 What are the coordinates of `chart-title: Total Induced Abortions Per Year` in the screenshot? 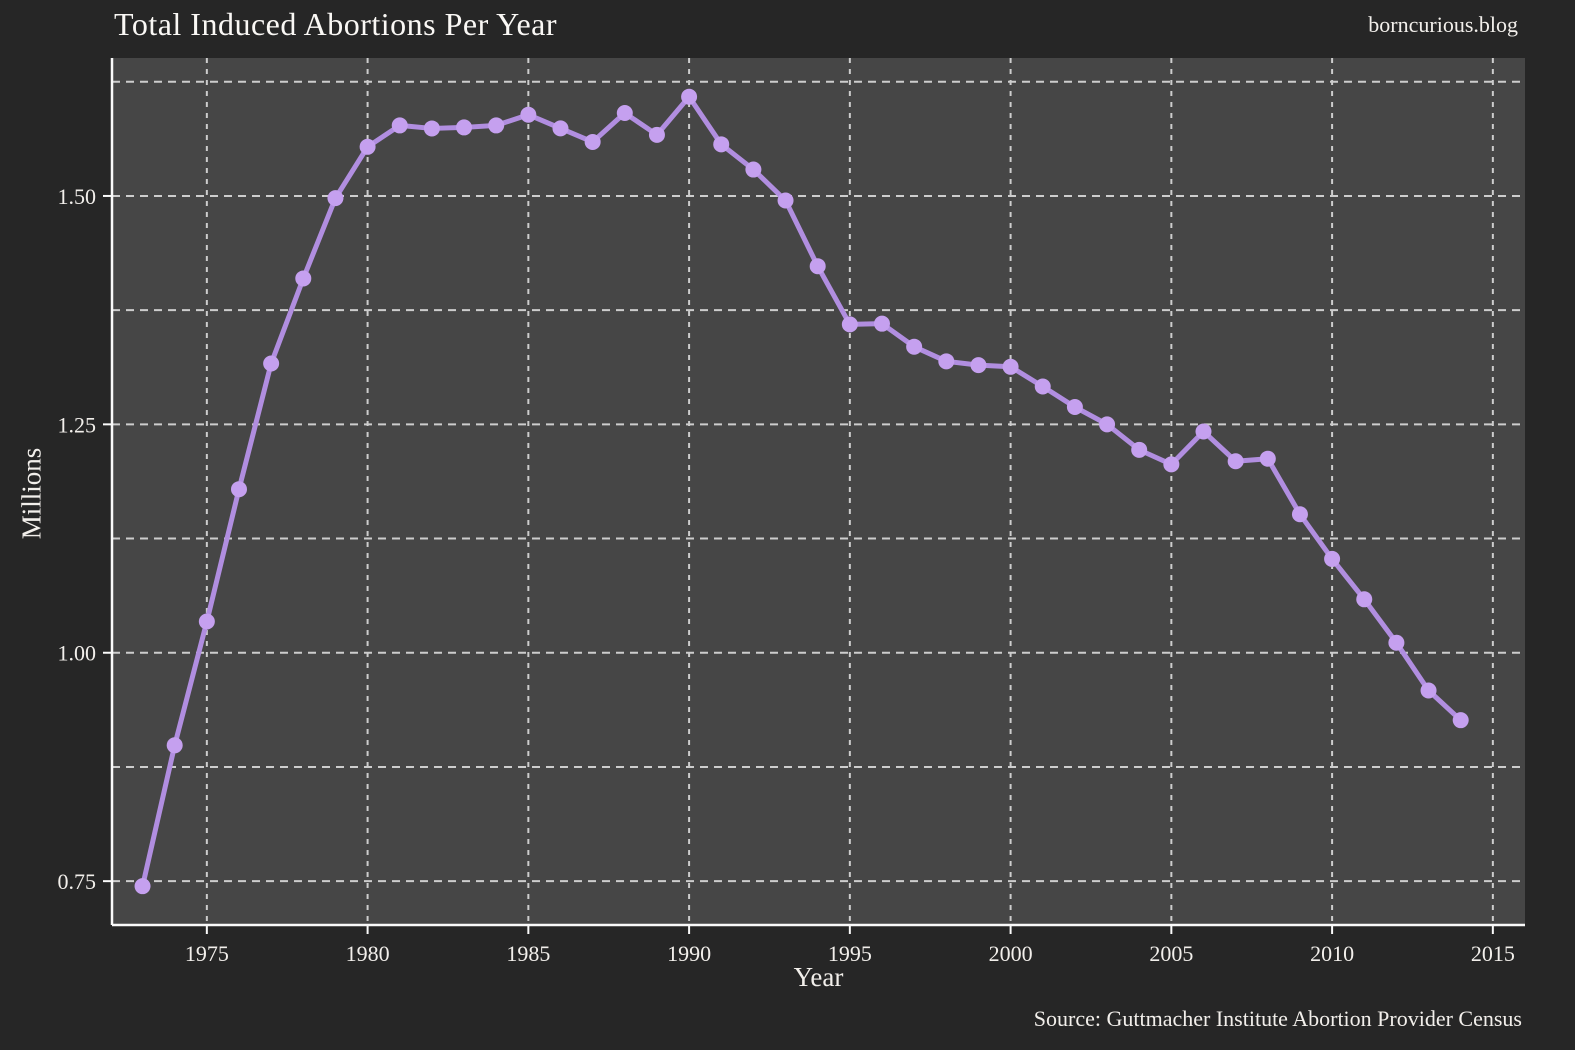 It's located at (336, 24).